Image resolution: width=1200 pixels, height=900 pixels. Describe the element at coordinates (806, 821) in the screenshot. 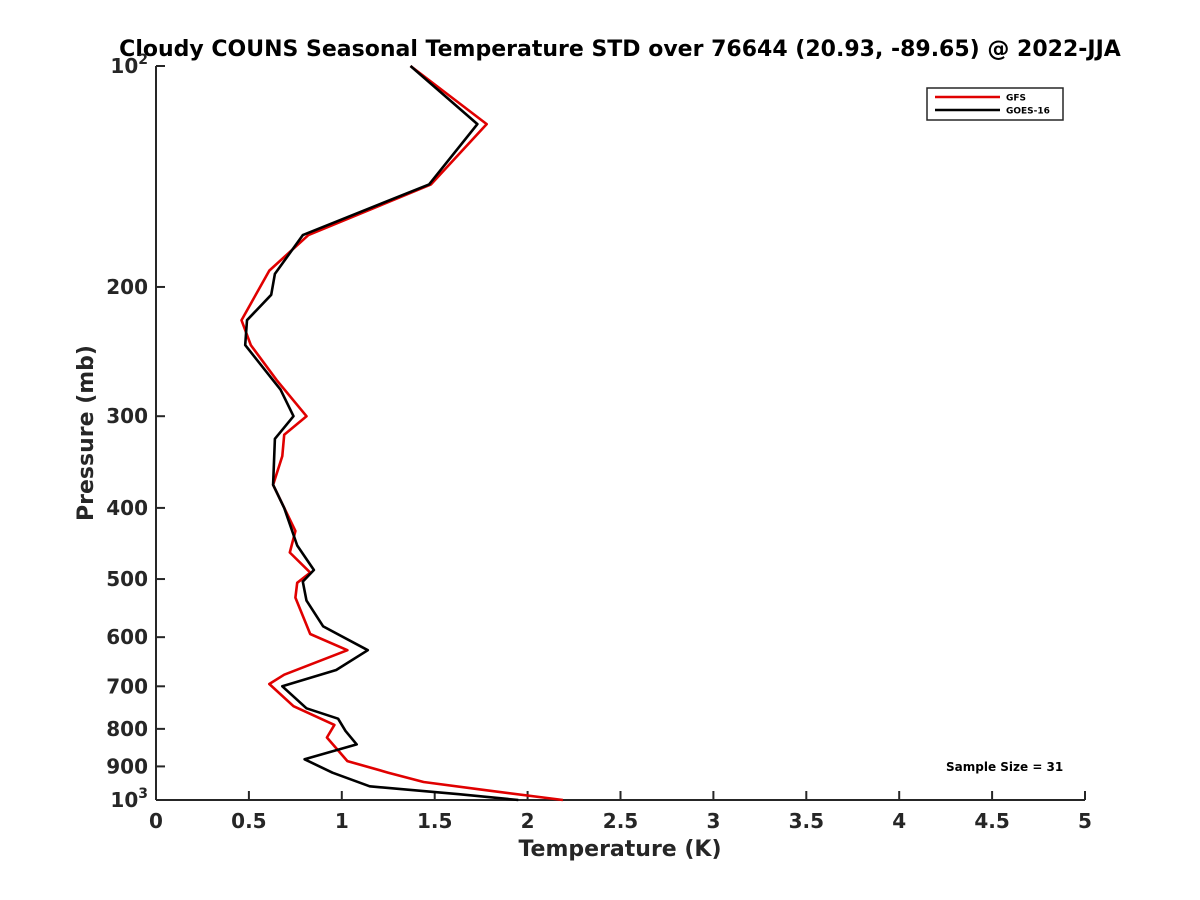

I see `x-tick-label: 3.5` at that location.